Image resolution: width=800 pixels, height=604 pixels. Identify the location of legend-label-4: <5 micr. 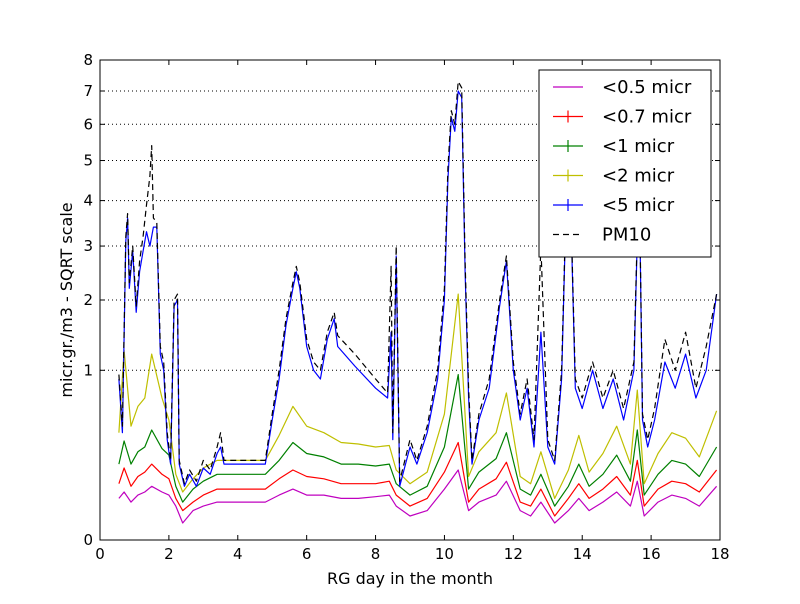
(638, 205).